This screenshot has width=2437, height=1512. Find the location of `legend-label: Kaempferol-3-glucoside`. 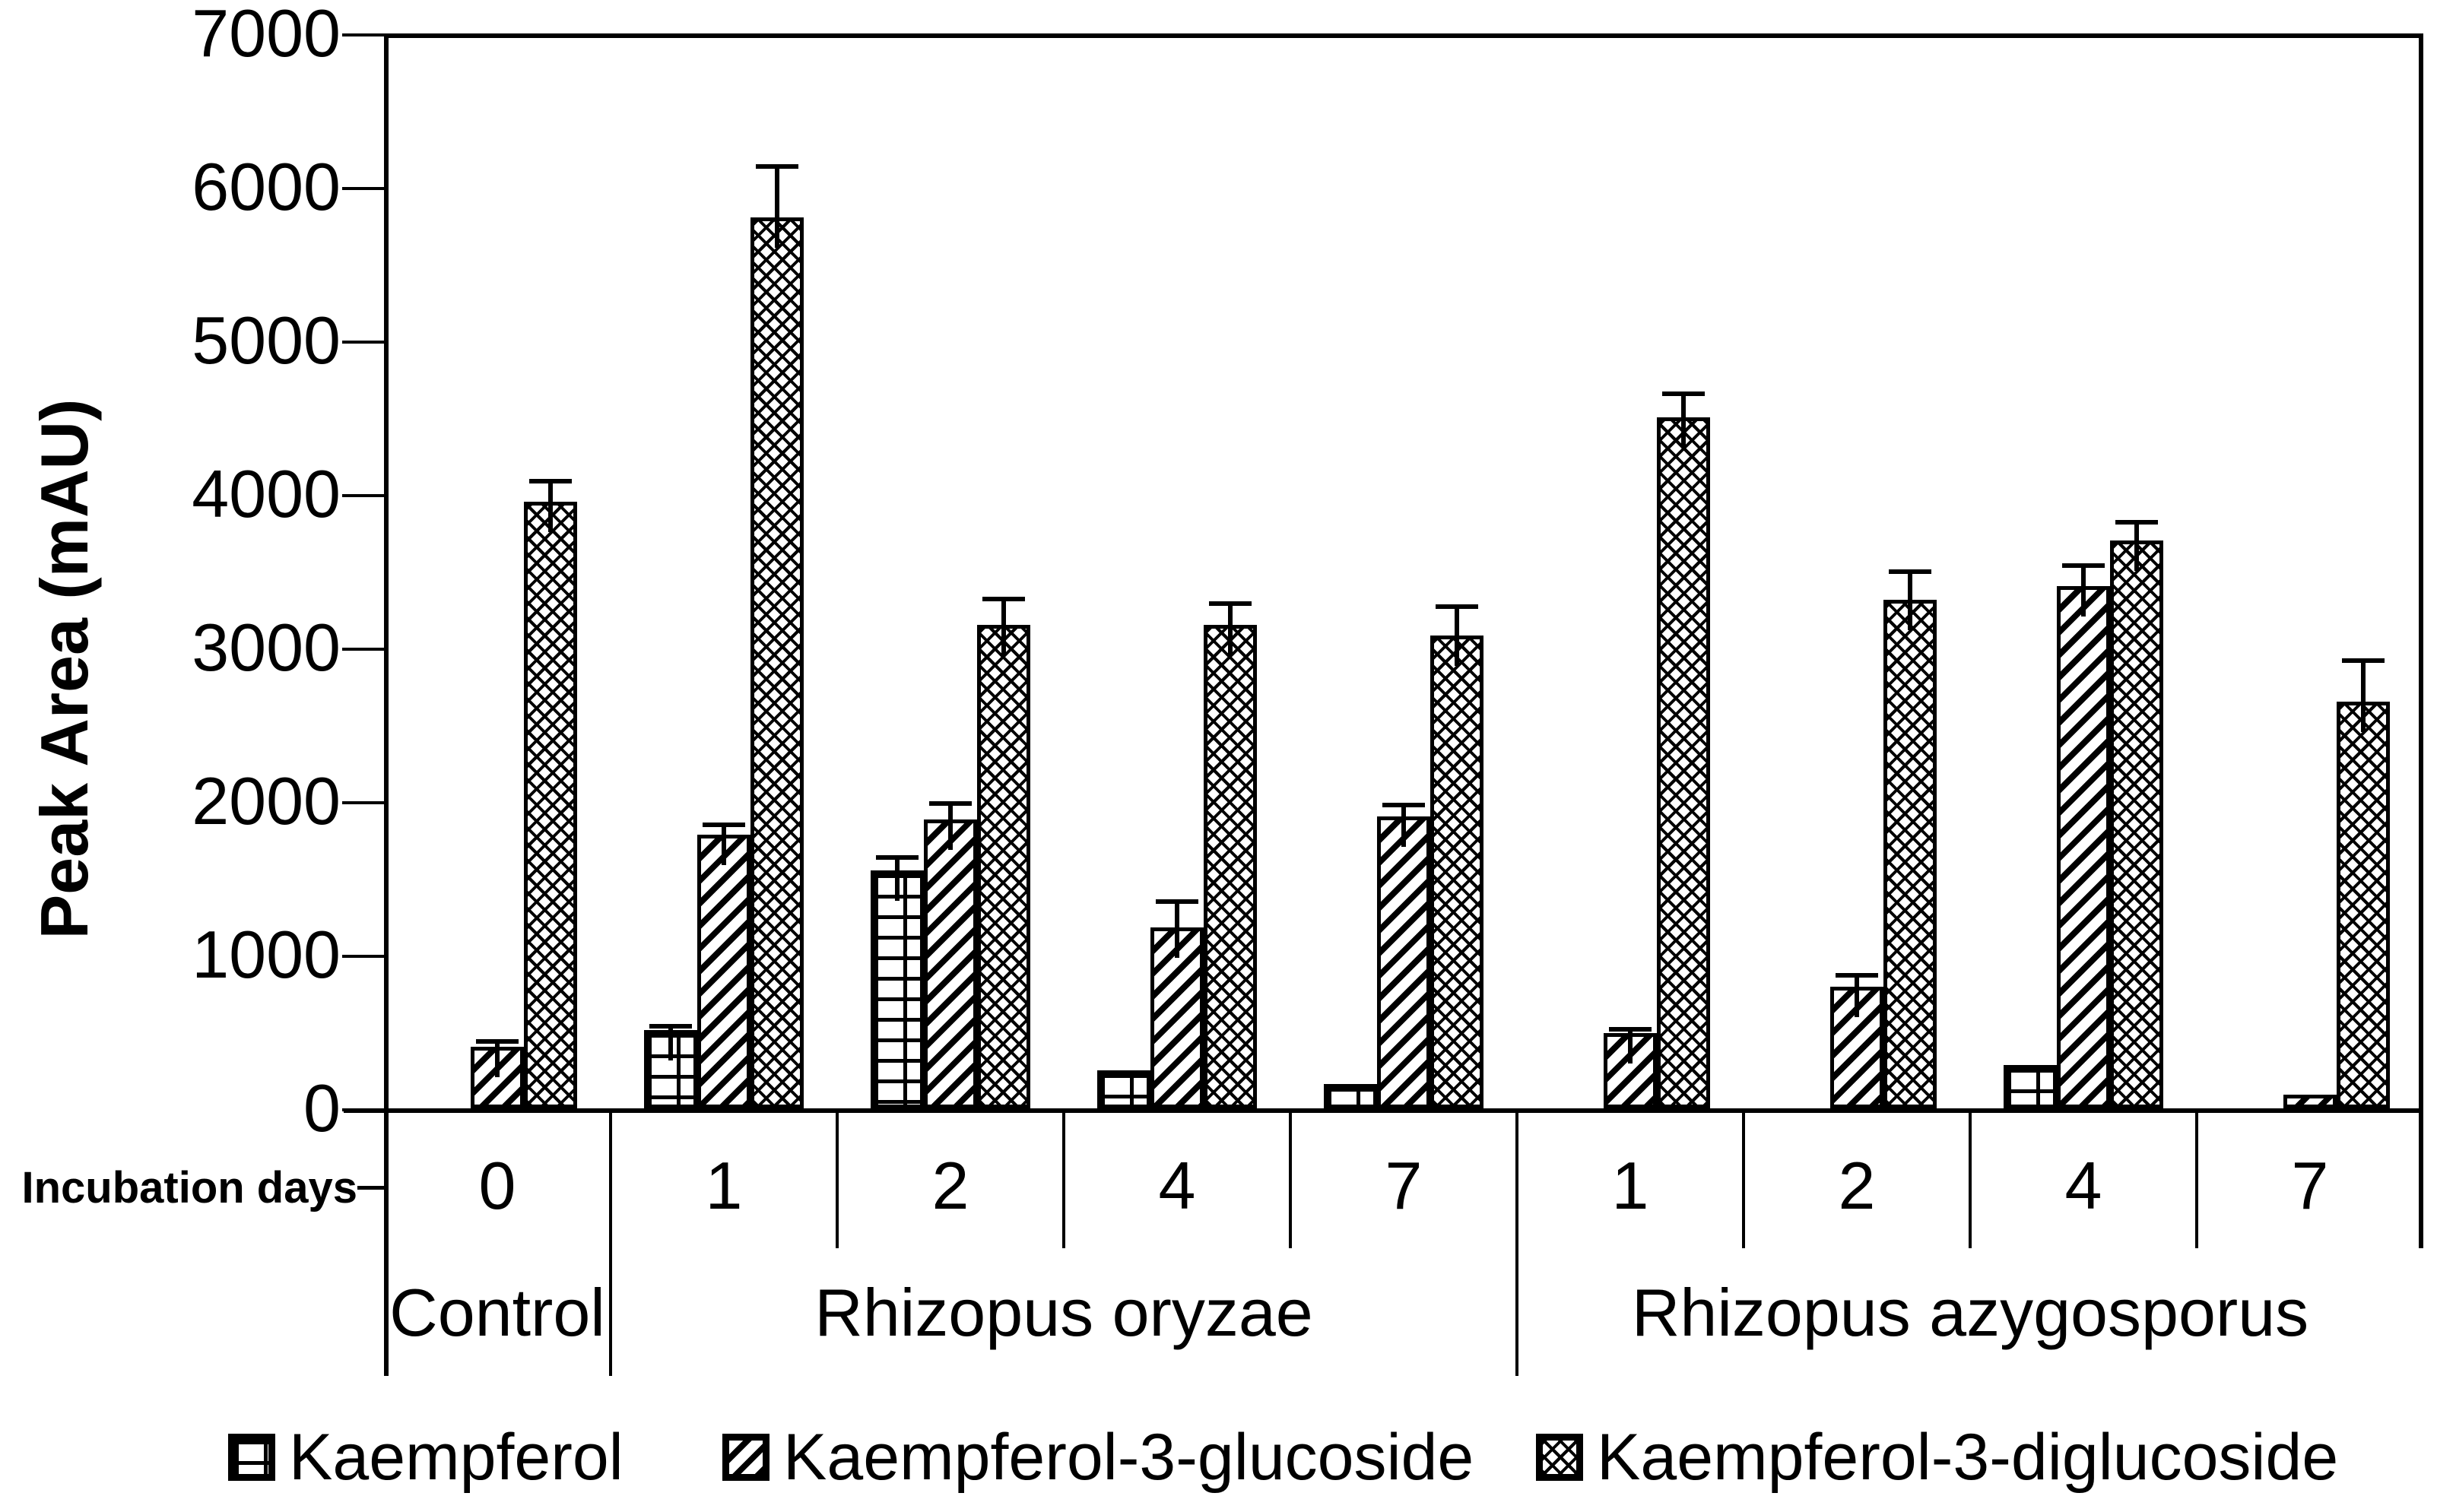

legend-label: Kaempferol-3-glucoside is located at coordinates (1128, 1457).